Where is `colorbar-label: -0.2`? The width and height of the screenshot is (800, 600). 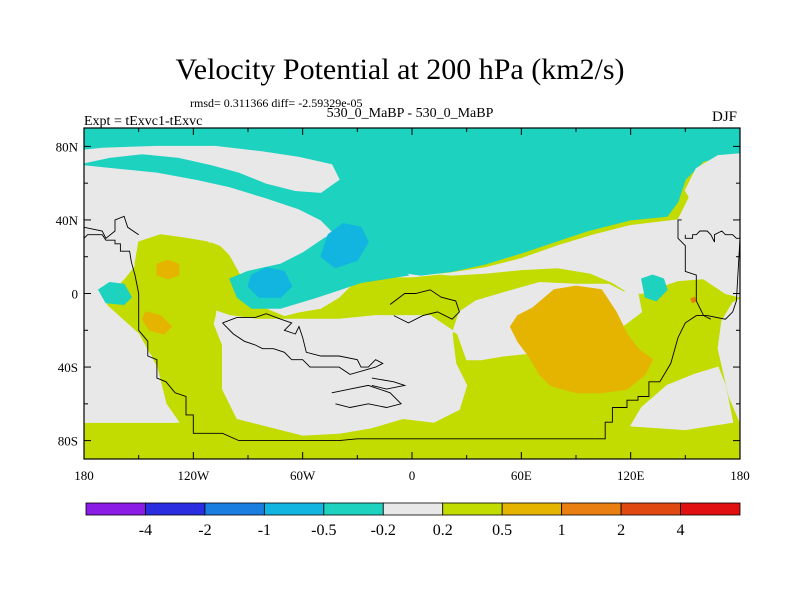 colorbar-label: -0.2 is located at coordinates (383, 530).